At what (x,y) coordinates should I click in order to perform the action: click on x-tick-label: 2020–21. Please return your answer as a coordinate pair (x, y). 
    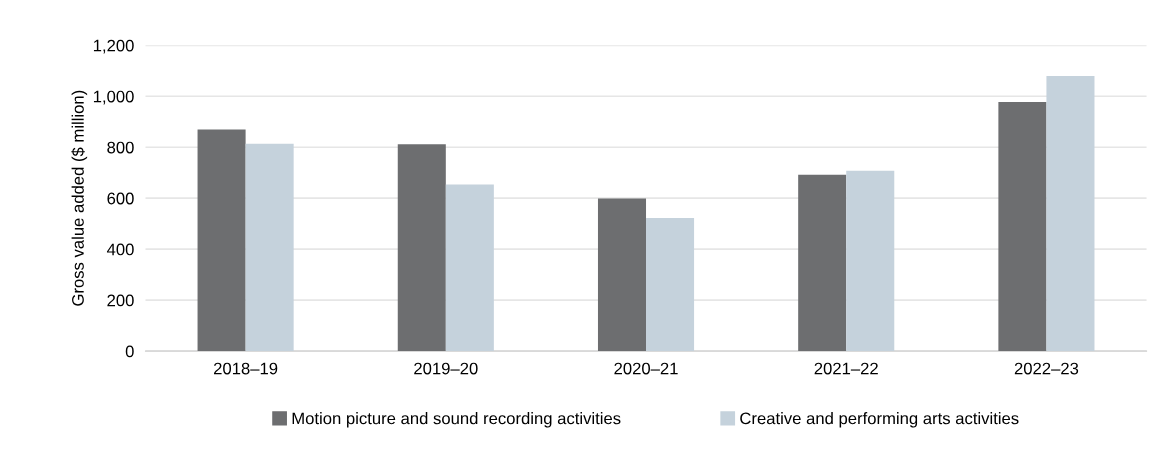
    Looking at the image, I should click on (646, 368).